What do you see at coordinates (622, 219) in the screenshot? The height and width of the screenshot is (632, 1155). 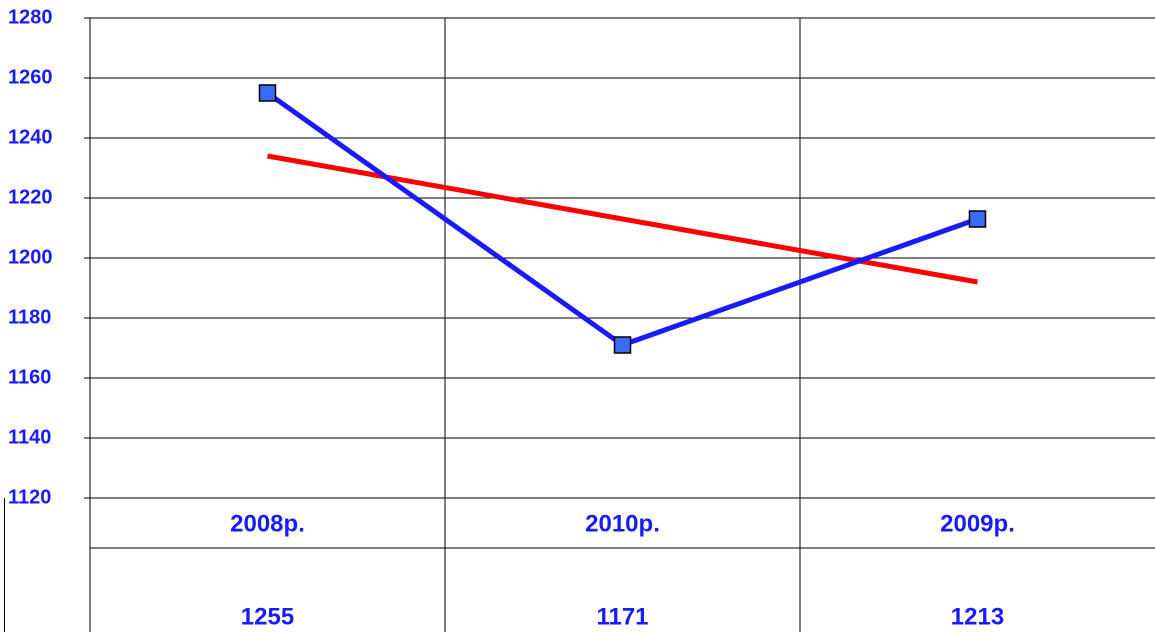 I see `series-line` at bounding box center [622, 219].